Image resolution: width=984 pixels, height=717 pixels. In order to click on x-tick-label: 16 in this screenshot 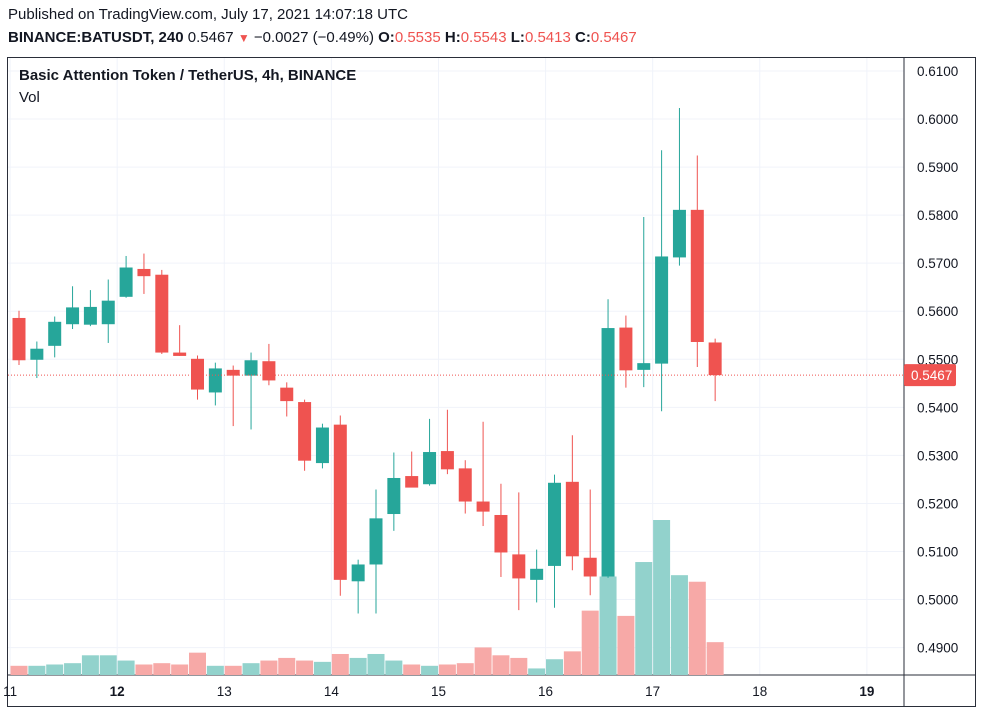, I will do `click(545, 691)`.